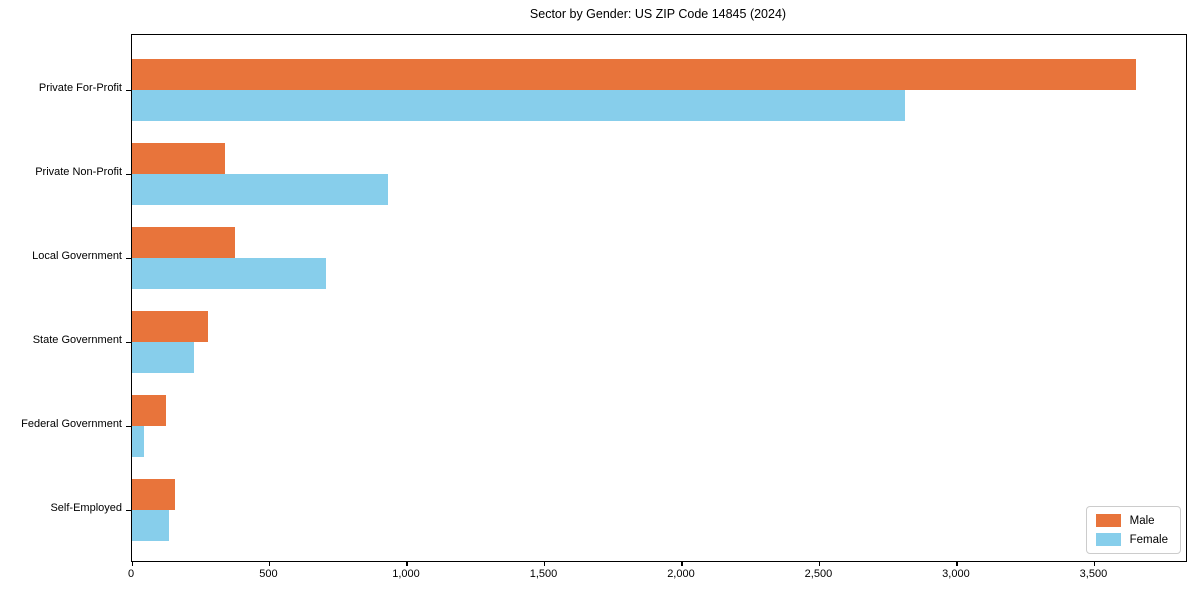 The height and width of the screenshot is (600, 1200). I want to click on x-axis-label-2000: 2,000, so click(681, 574).